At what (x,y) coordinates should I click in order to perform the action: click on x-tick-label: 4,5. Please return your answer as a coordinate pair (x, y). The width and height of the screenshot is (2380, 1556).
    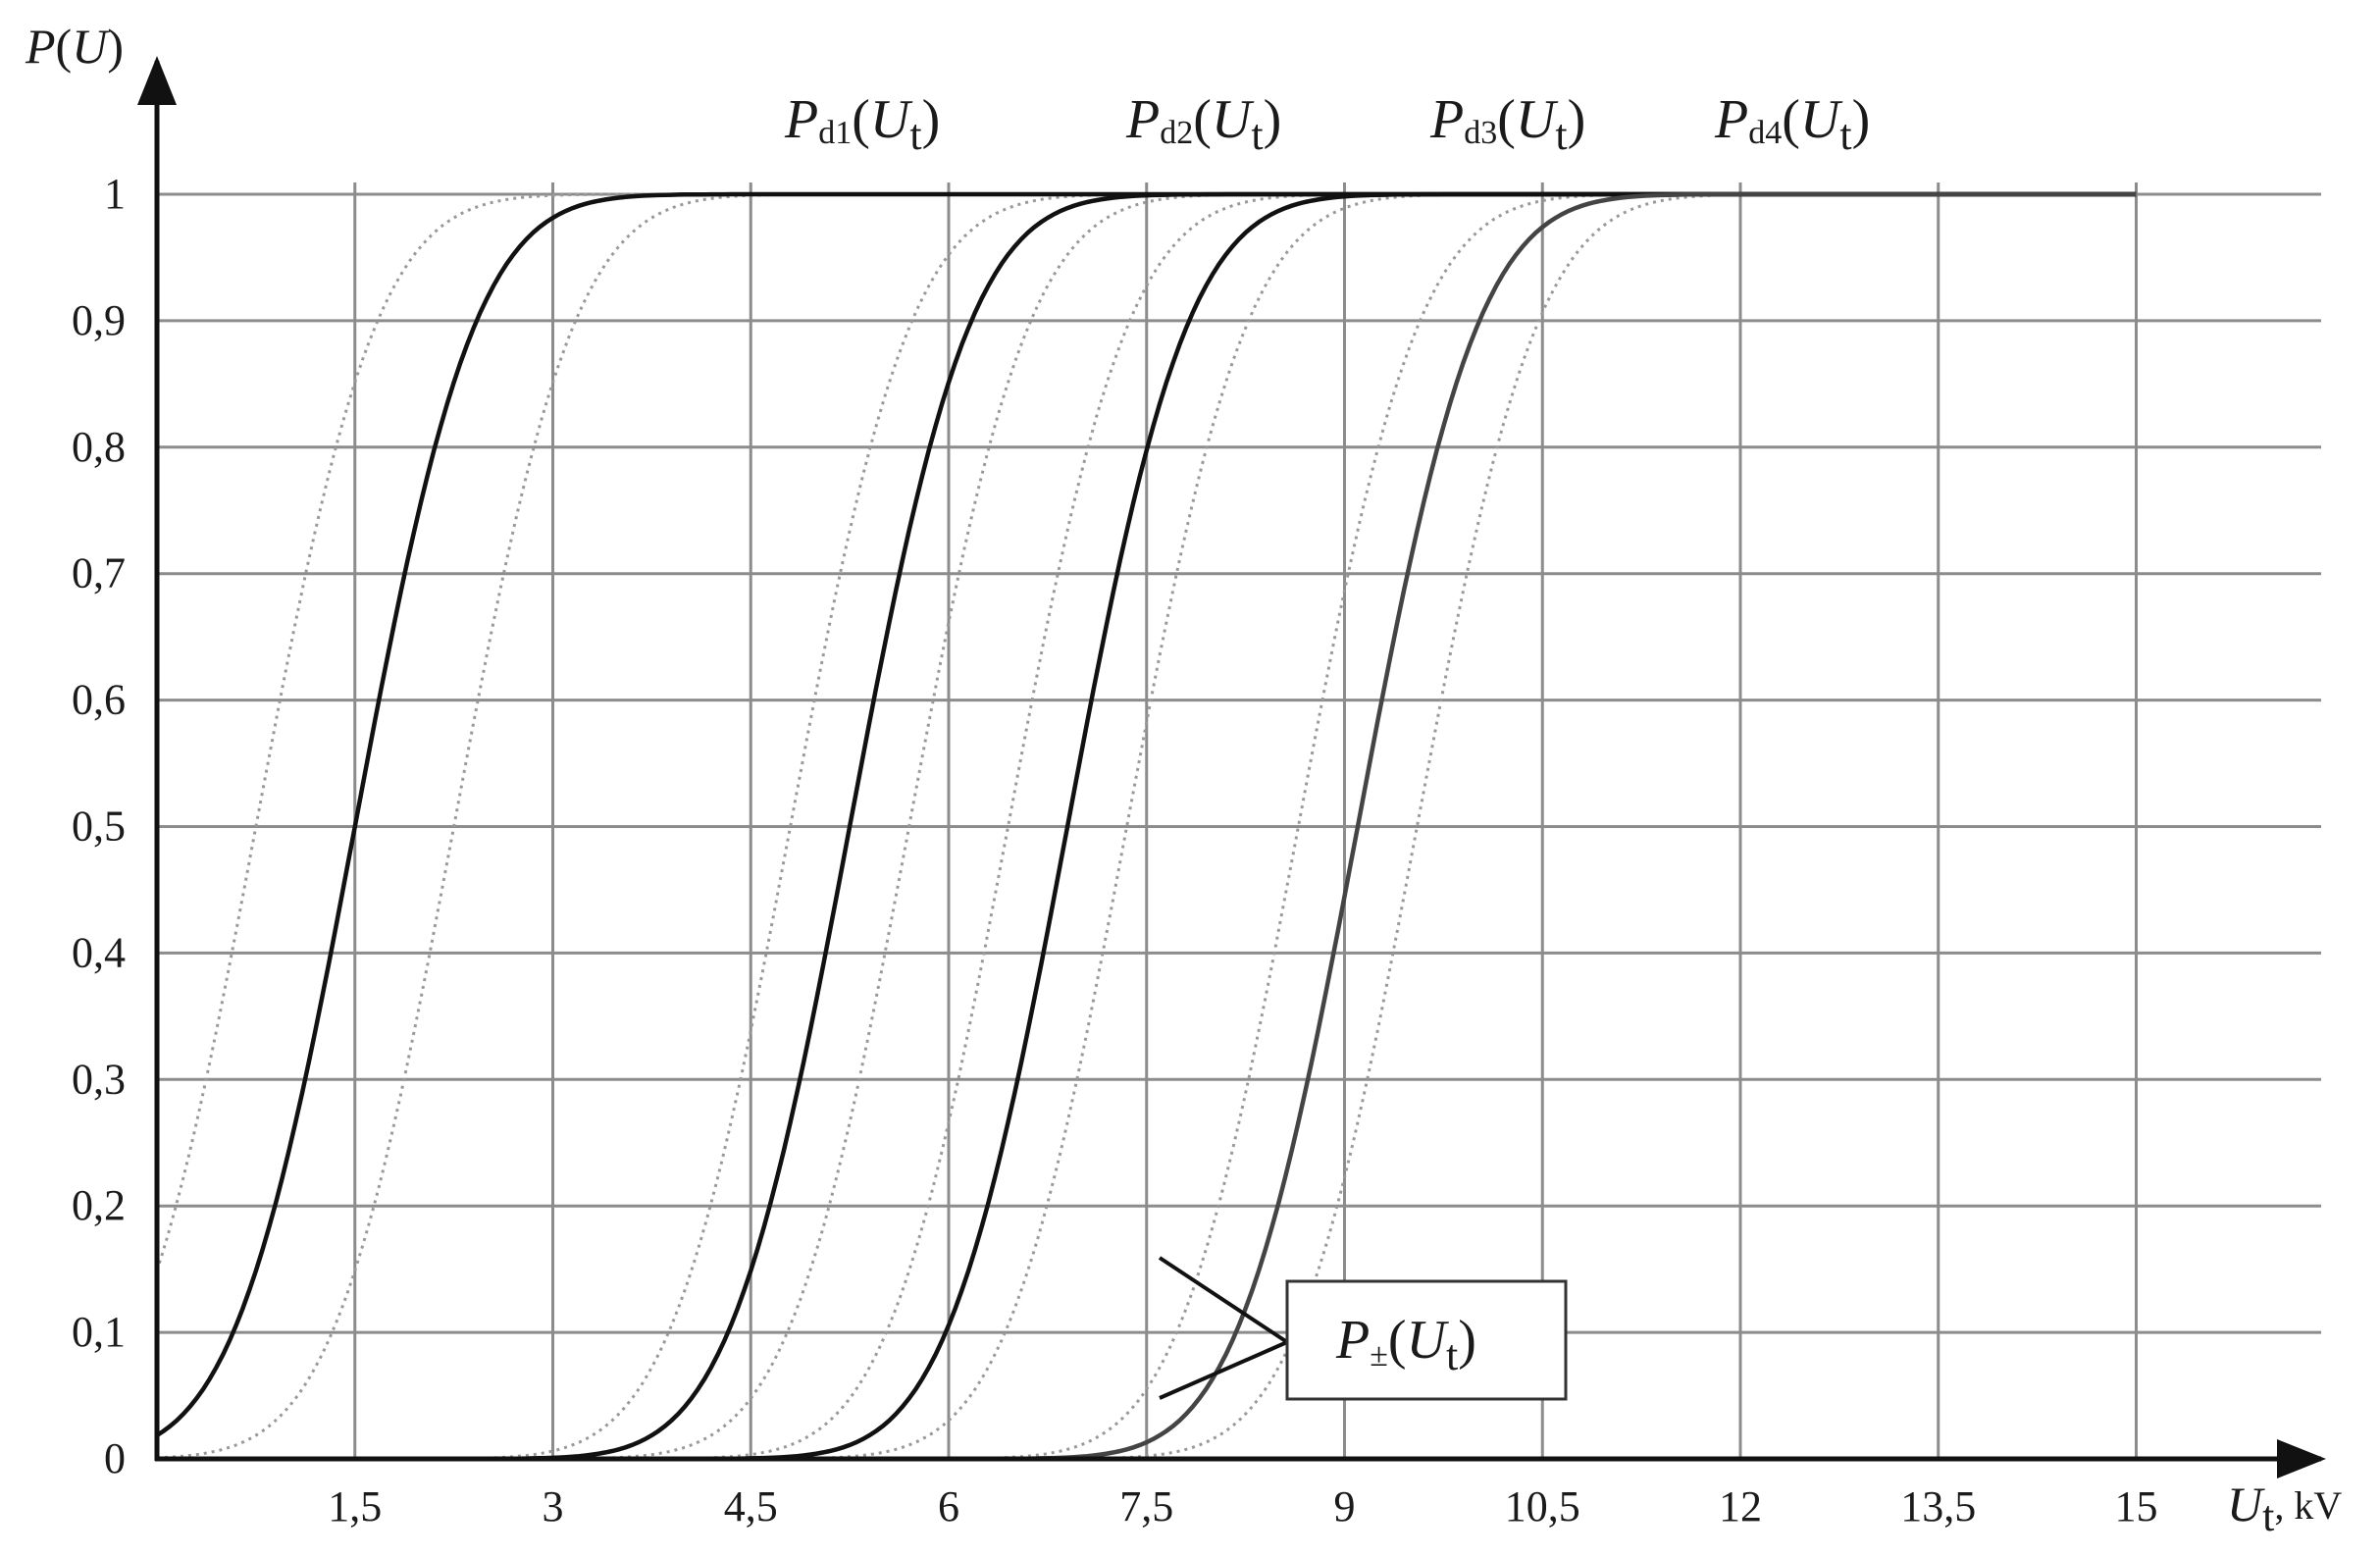
    Looking at the image, I should click on (751, 1506).